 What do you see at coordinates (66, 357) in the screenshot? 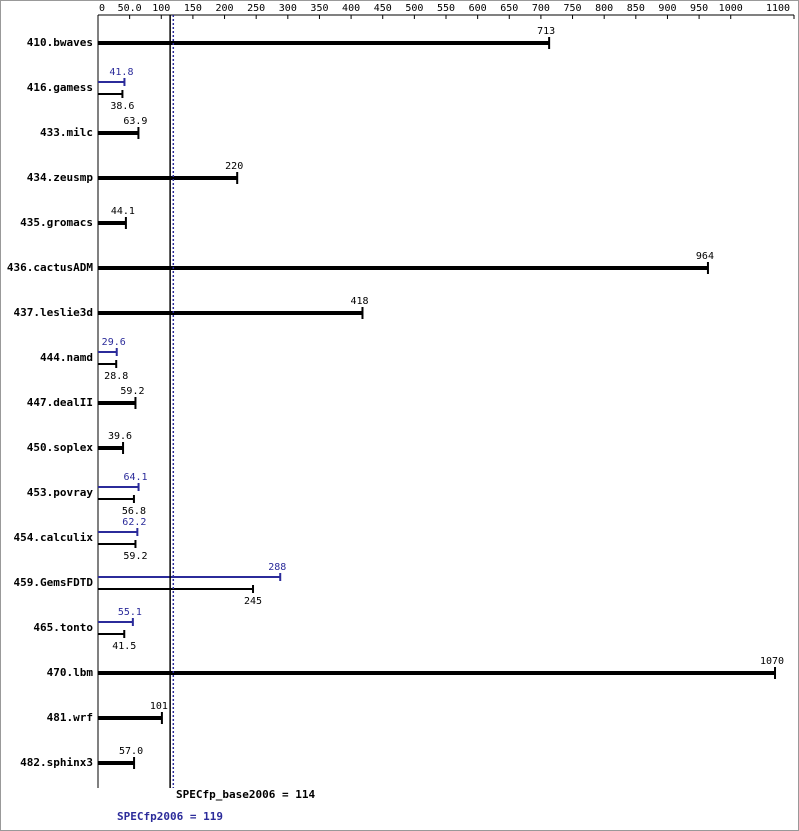
I see `category-label: 444.namd` at bounding box center [66, 357].